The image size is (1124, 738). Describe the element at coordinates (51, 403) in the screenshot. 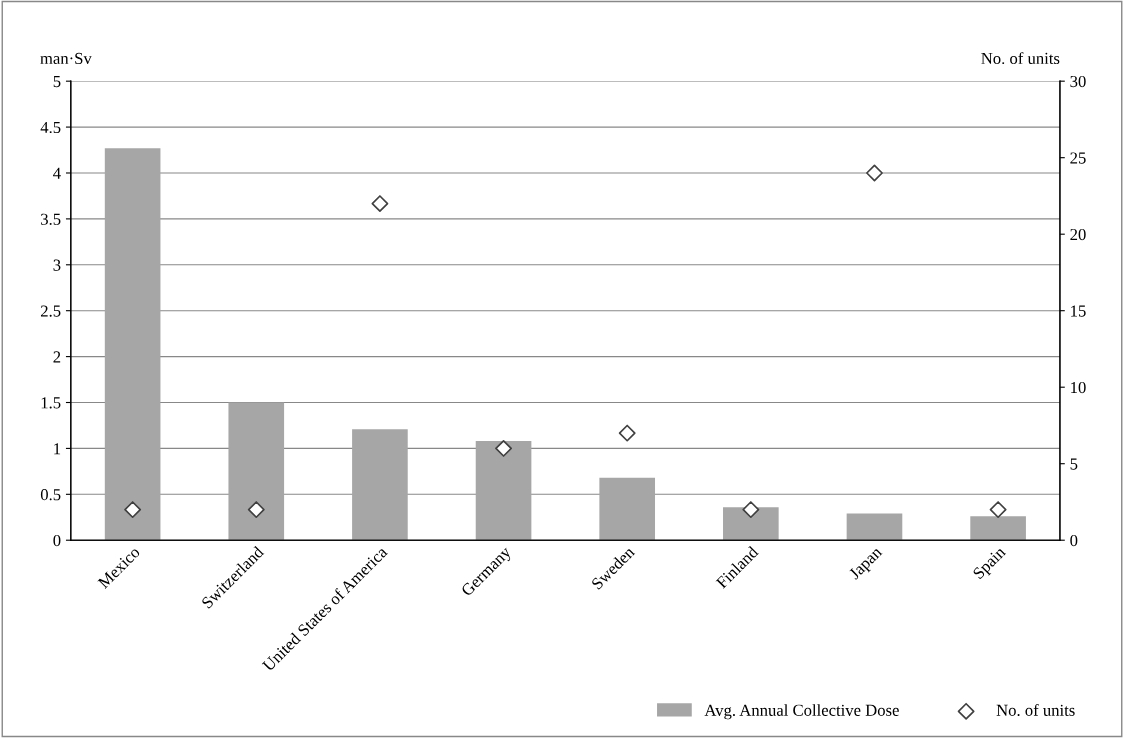

I see `y-tick-label: 1.5` at that location.